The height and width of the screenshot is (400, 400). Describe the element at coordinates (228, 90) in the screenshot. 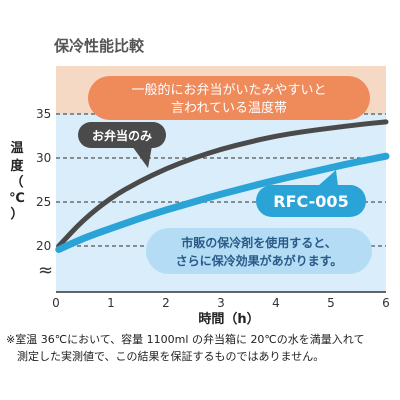

I see `band-label-line-1: 一般的にお弁当がいたみやすいと` at that location.